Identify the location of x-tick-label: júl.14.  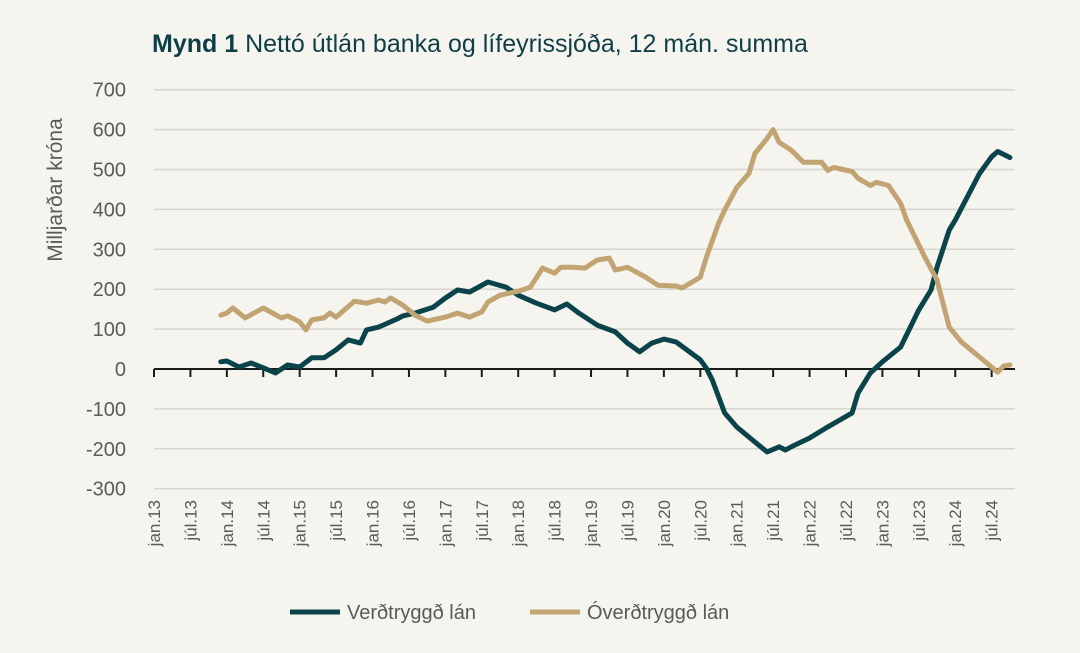
(263, 521).